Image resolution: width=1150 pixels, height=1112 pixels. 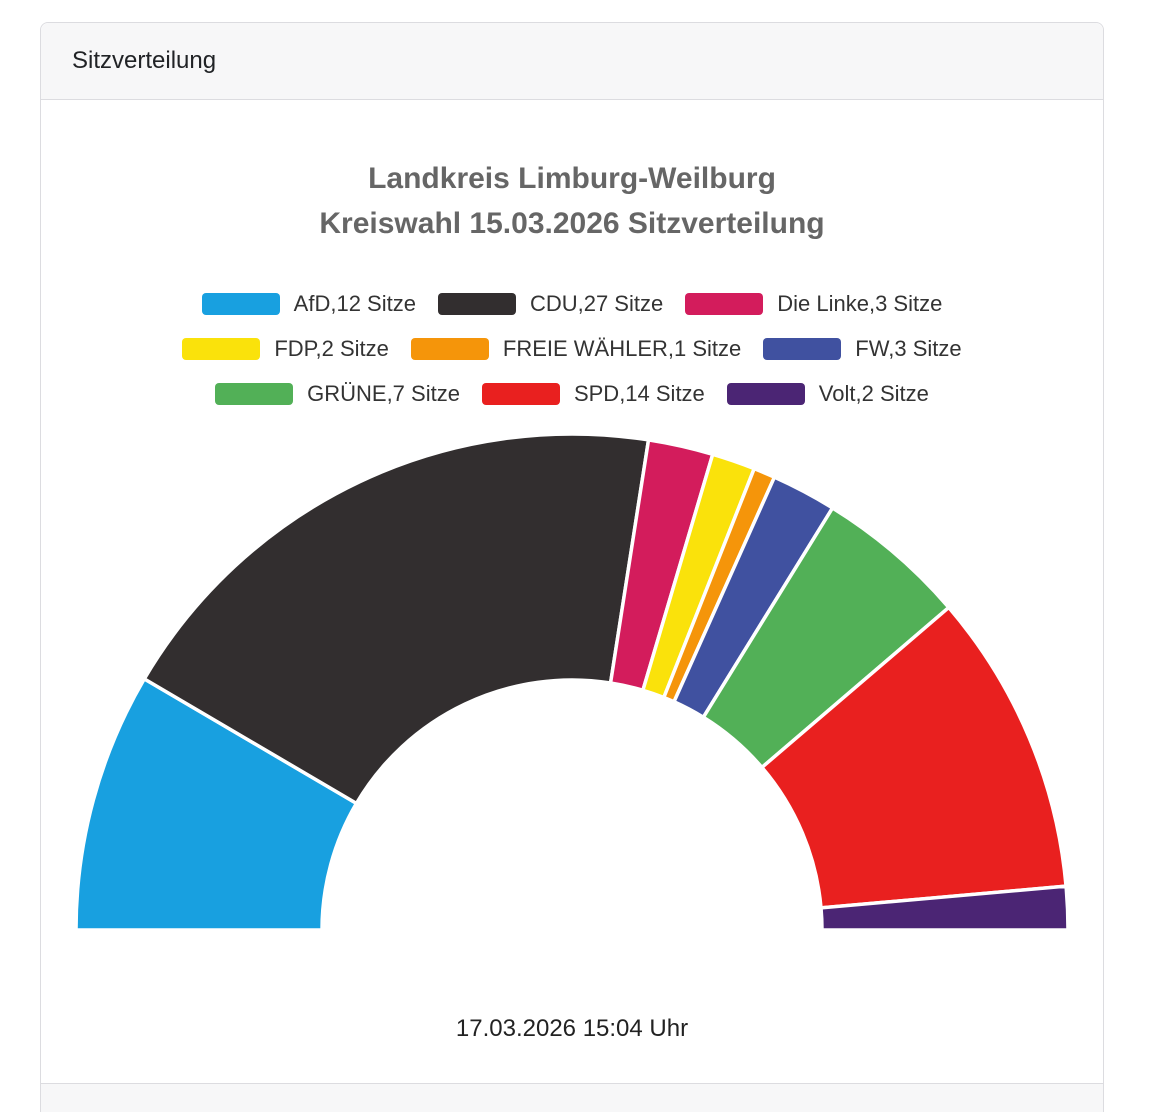 I want to click on legend-label: SPD,14 Sitze, so click(x=639, y=393).